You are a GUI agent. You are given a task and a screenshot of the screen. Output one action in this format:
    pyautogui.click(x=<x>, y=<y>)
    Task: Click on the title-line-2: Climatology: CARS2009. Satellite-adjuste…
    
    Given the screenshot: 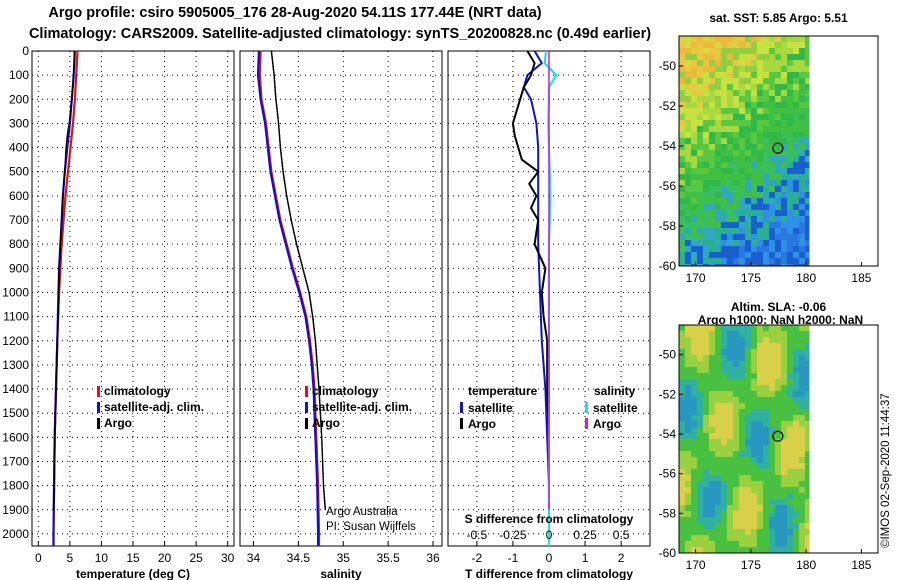 What is the action you would take?
    pyautogui.click(x=340, y=34)
    